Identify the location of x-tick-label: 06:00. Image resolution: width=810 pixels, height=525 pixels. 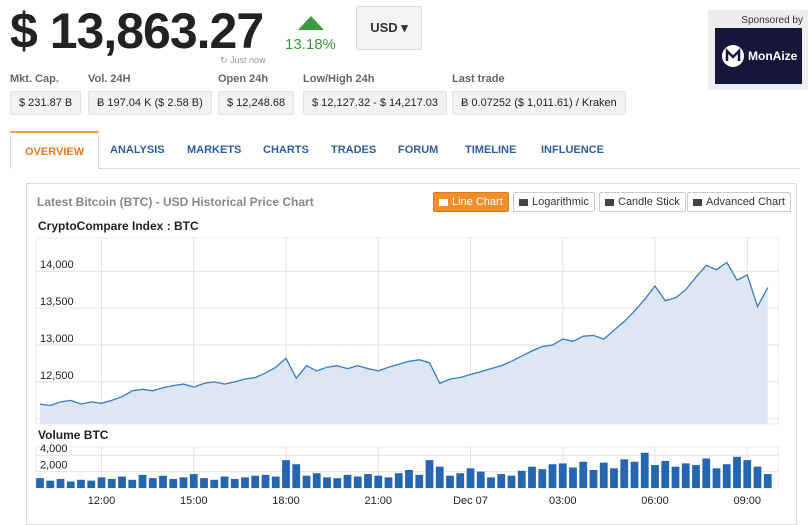
(655, 501).